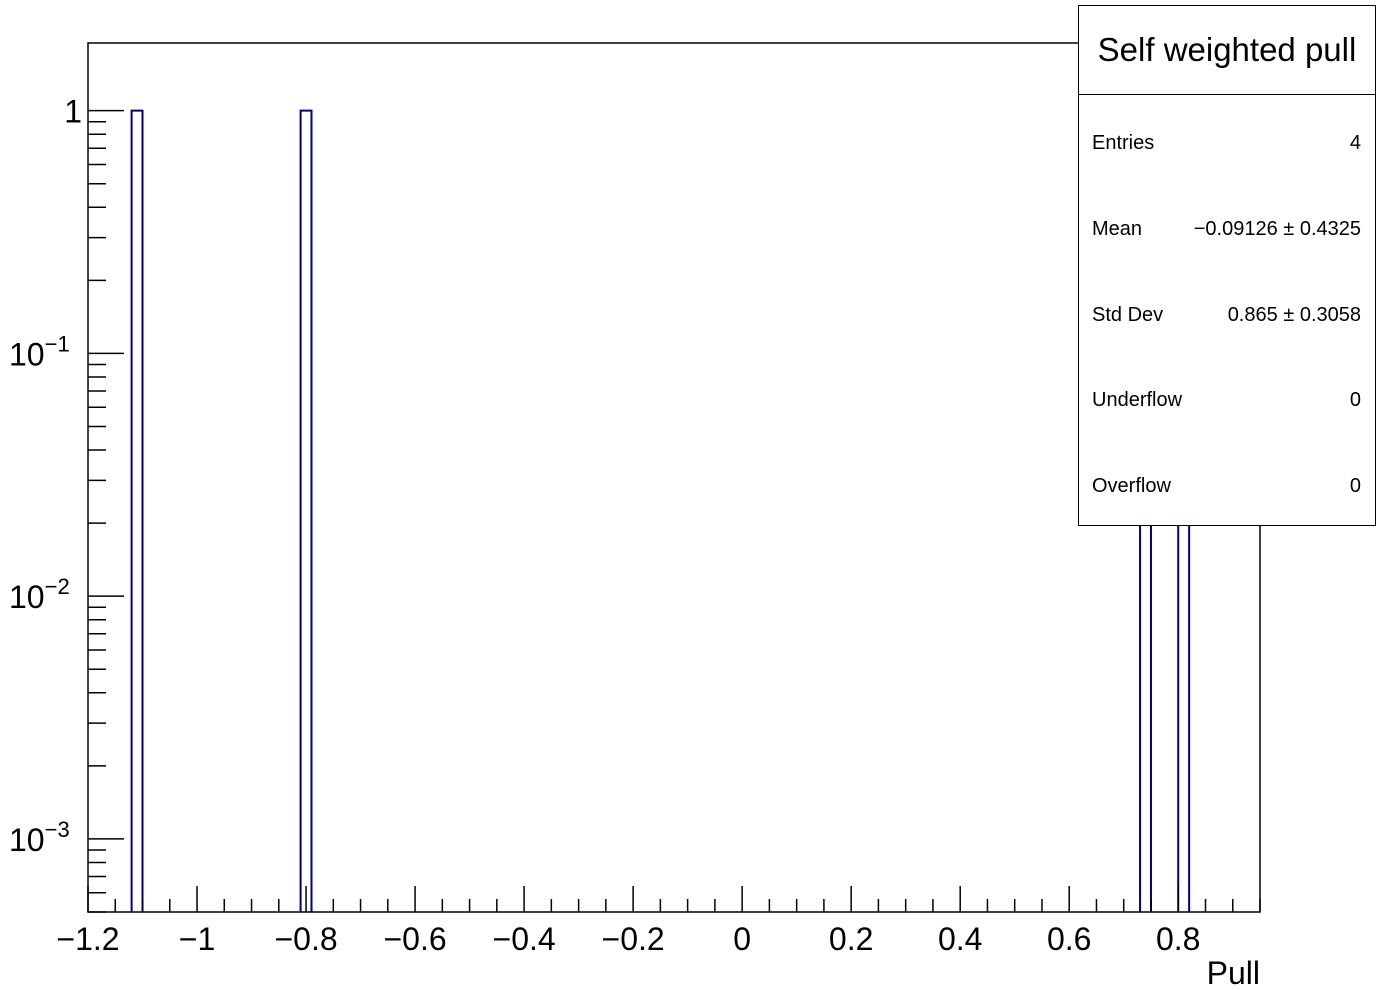 Image resolution: width=1377 pixels, height=990 pixels. Describe the element at coordinates (1131, 485) in the screenshot. I see `stats-label: Overflow` at that location.